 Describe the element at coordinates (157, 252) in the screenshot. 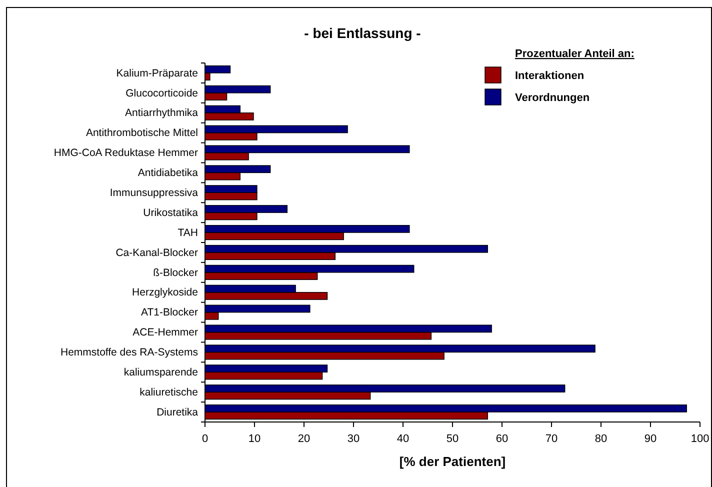

I see `y-tick-label: Ca-Kanal-Blocker` at that location.